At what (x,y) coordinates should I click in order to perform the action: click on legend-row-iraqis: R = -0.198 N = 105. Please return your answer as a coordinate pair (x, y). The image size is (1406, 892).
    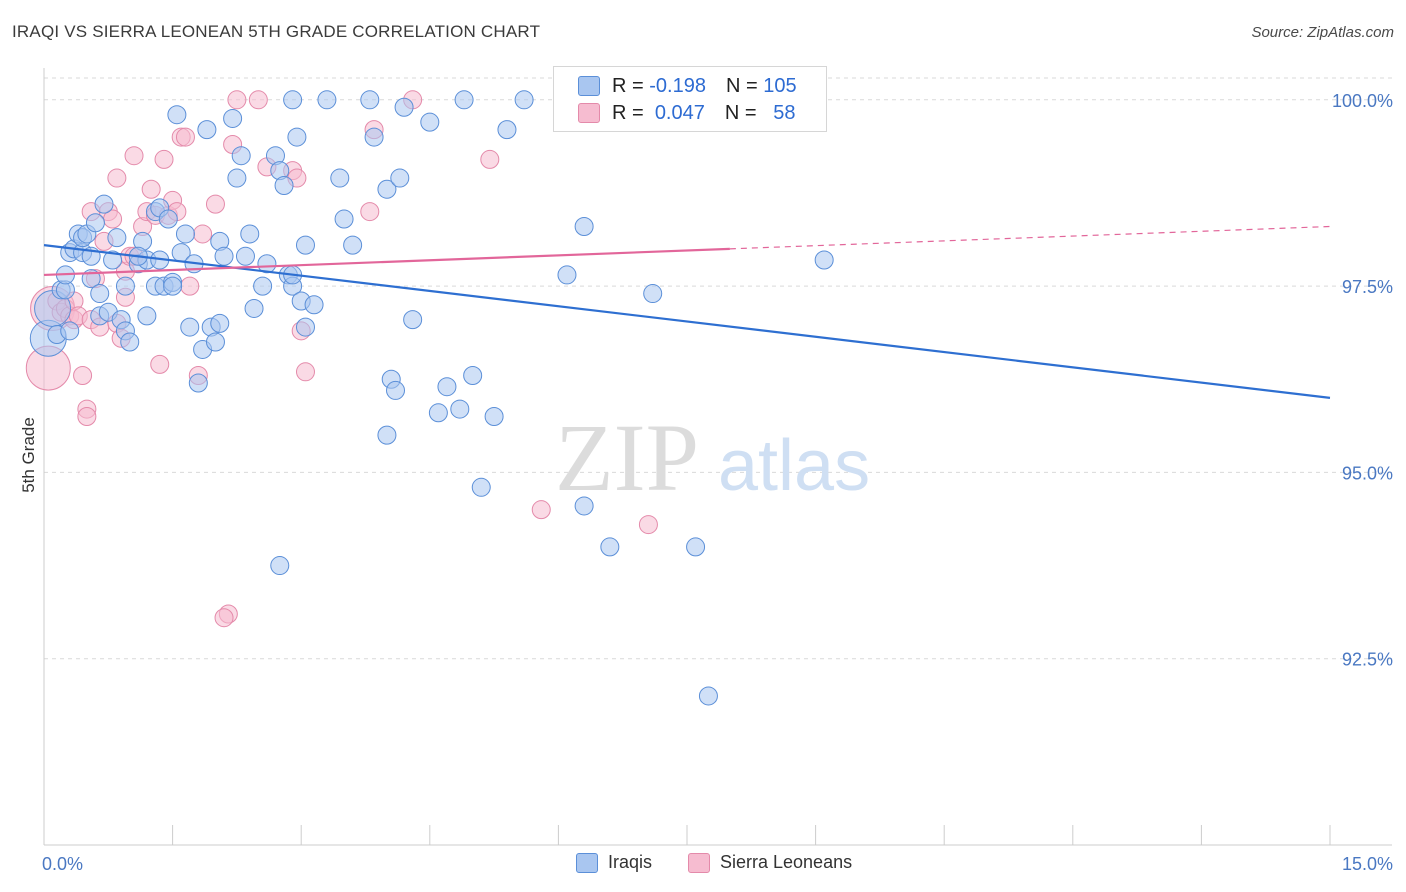
    Looking at the image, I should click on (687, 86).